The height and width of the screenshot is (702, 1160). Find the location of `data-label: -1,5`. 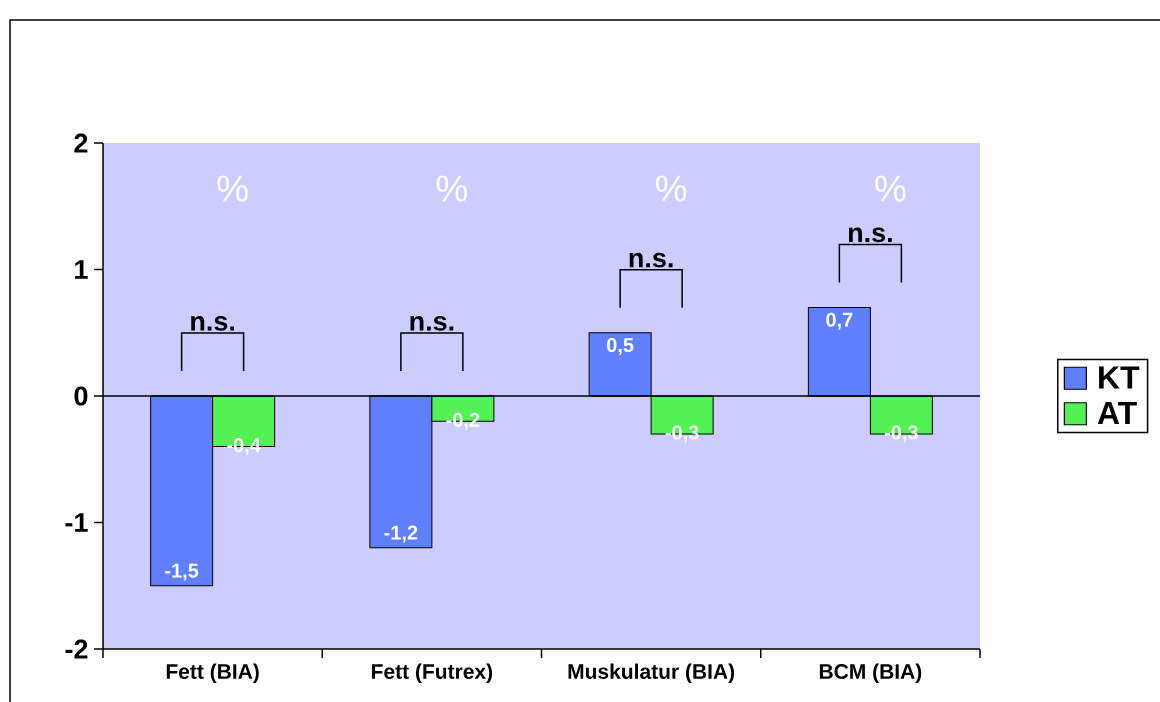

data-label: -1,5 is located at coordinates (182, 572).